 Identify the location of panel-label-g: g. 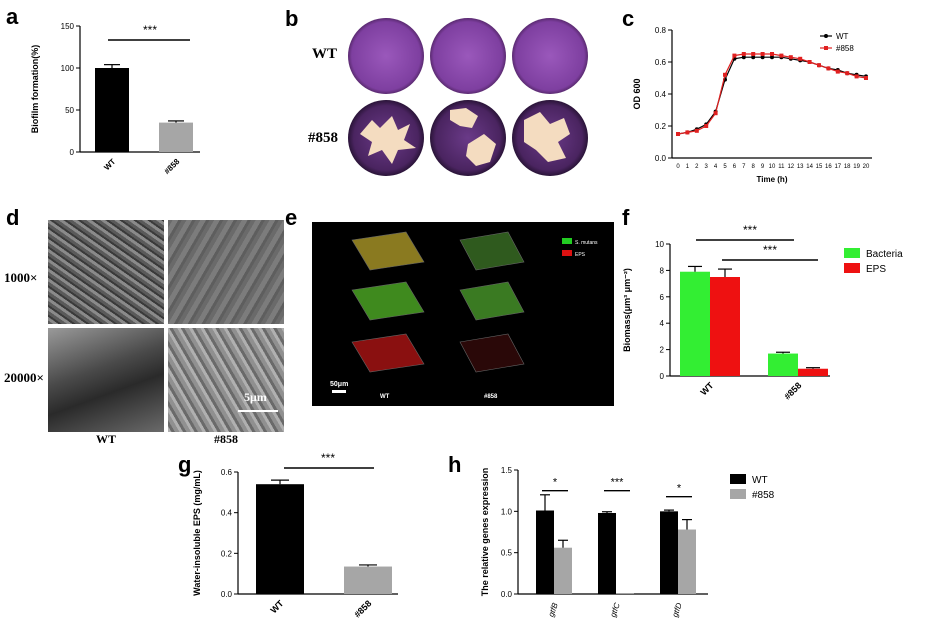
(185, 464).